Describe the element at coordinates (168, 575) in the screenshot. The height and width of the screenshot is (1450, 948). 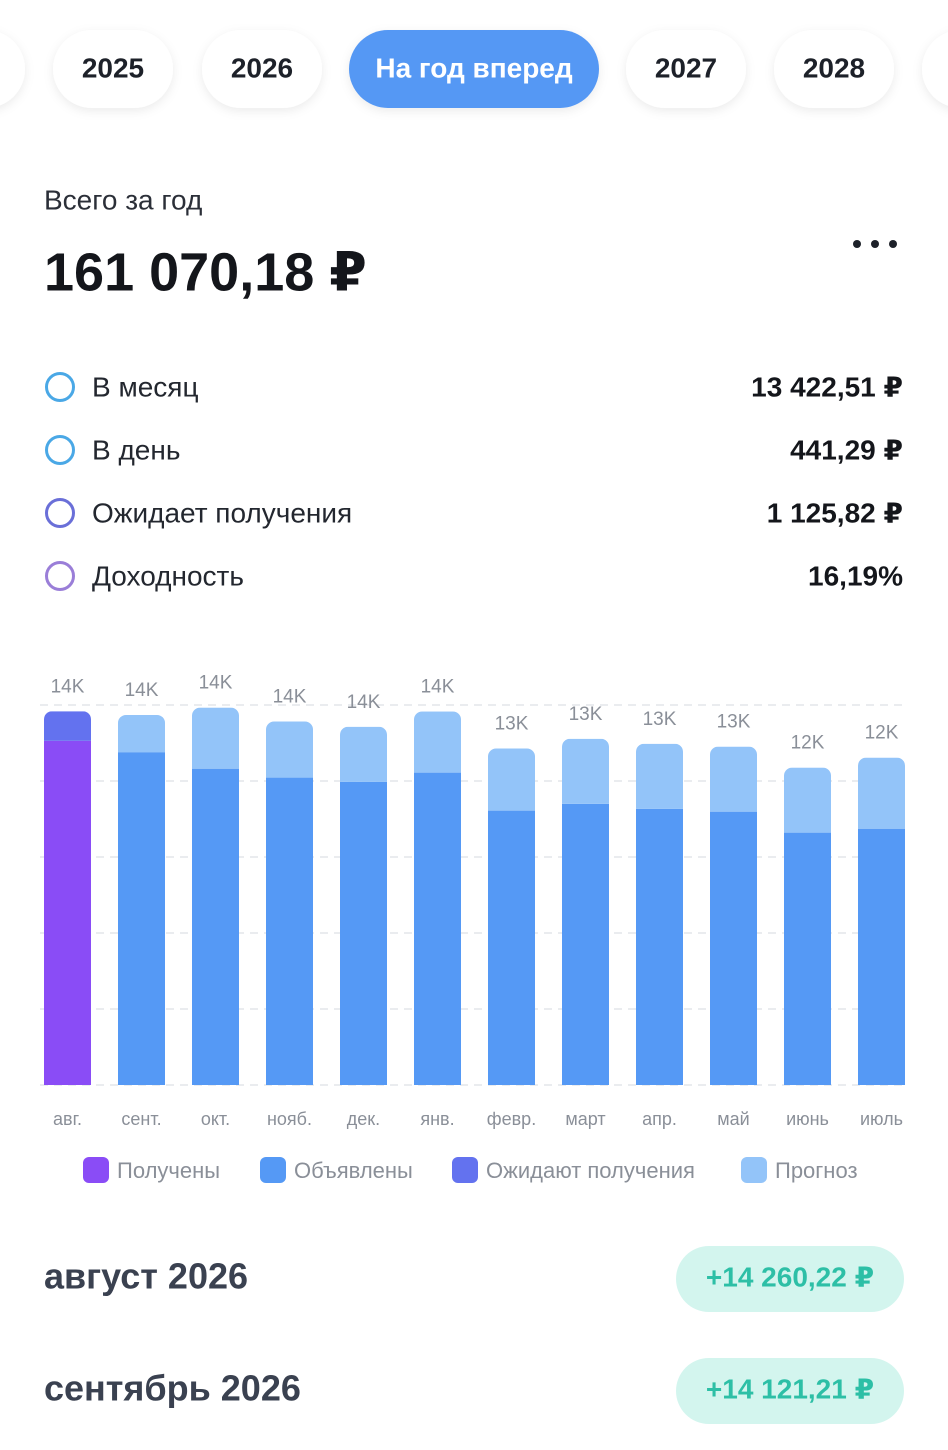
I see `stat-label: Доходность` at that location.